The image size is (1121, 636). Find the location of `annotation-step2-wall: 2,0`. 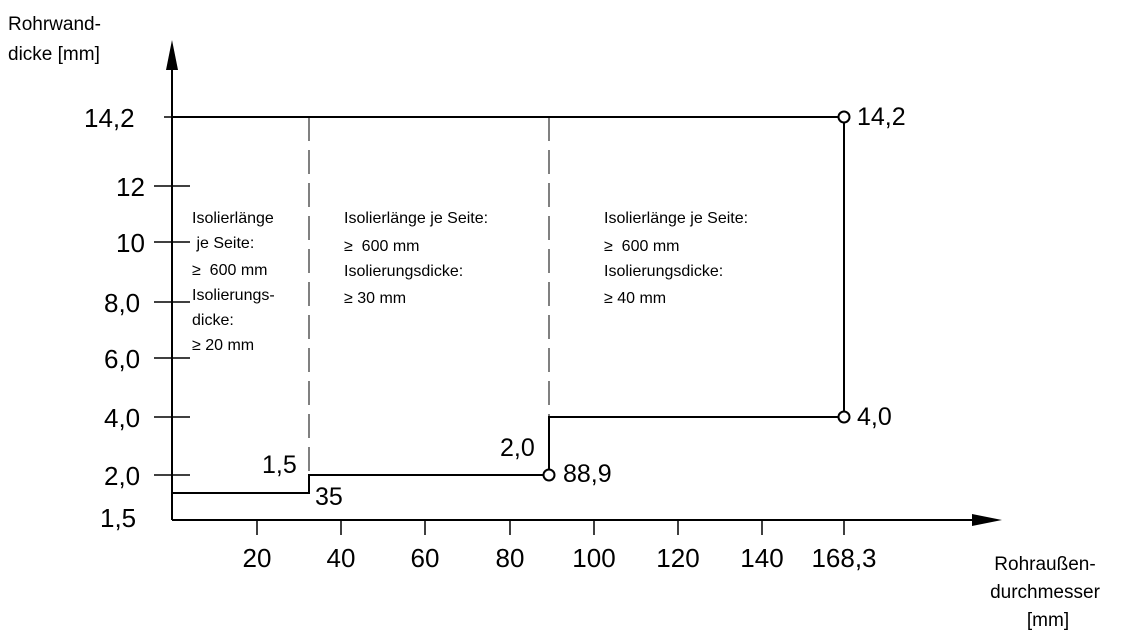

annotation-step2-wall: 2,0 is located at coordinates (517, 448).